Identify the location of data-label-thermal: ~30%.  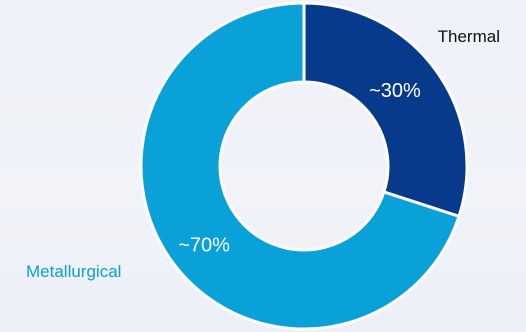
(395, 91).